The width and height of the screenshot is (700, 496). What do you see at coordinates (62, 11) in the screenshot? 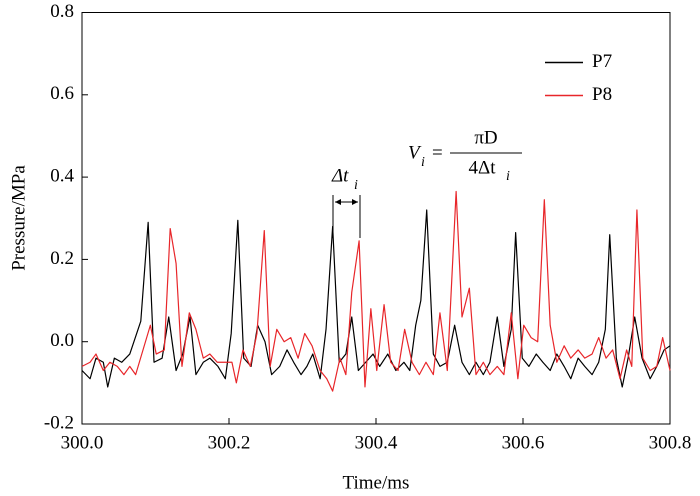
I see `y-tick-label: 0.8` at bounding box center [62, 11].